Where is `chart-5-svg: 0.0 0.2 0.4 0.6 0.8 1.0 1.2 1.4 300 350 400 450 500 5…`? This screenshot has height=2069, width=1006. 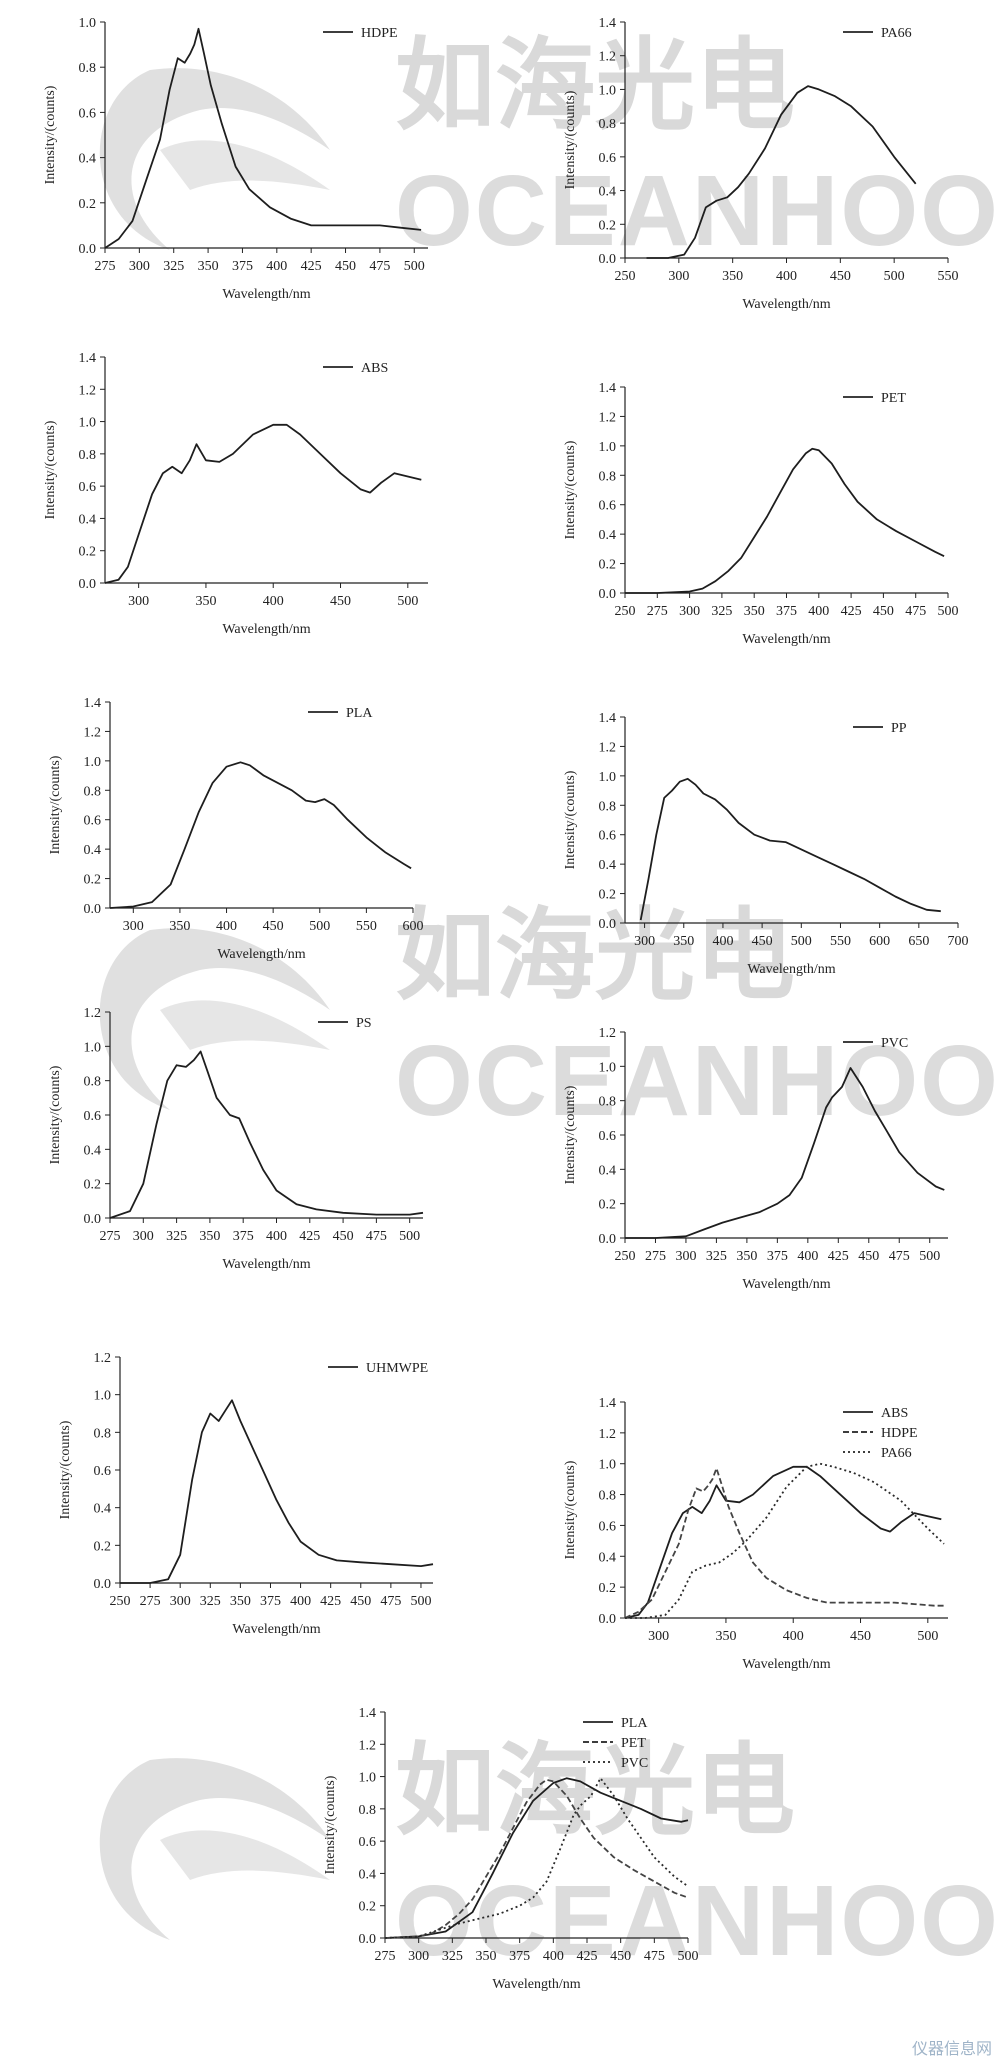 chart-5-svg: 0.0 0.2 0.4 0.6 0.8 1.0 1.2 1.4 300 350 400 450 500 5… is located at coordinates (766, 844).